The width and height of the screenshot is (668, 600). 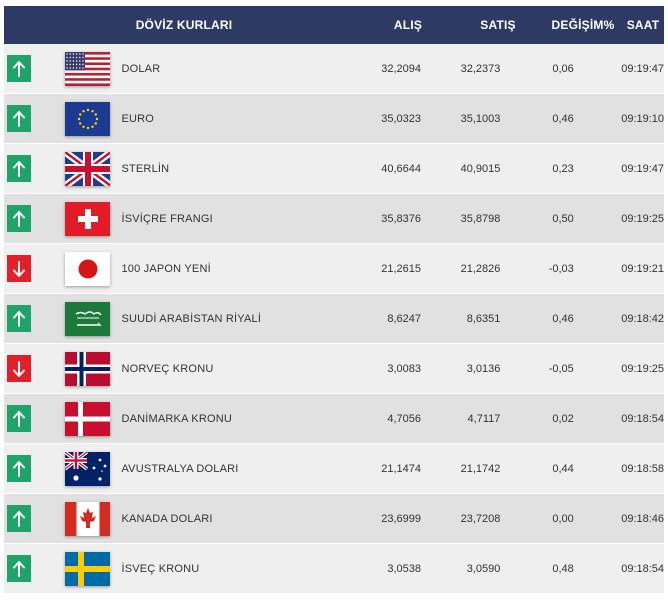 What do you see at coordinates (563, 568) in the screenshot?
I see `change-percent: 0,48` at bounding box center [563, 568].